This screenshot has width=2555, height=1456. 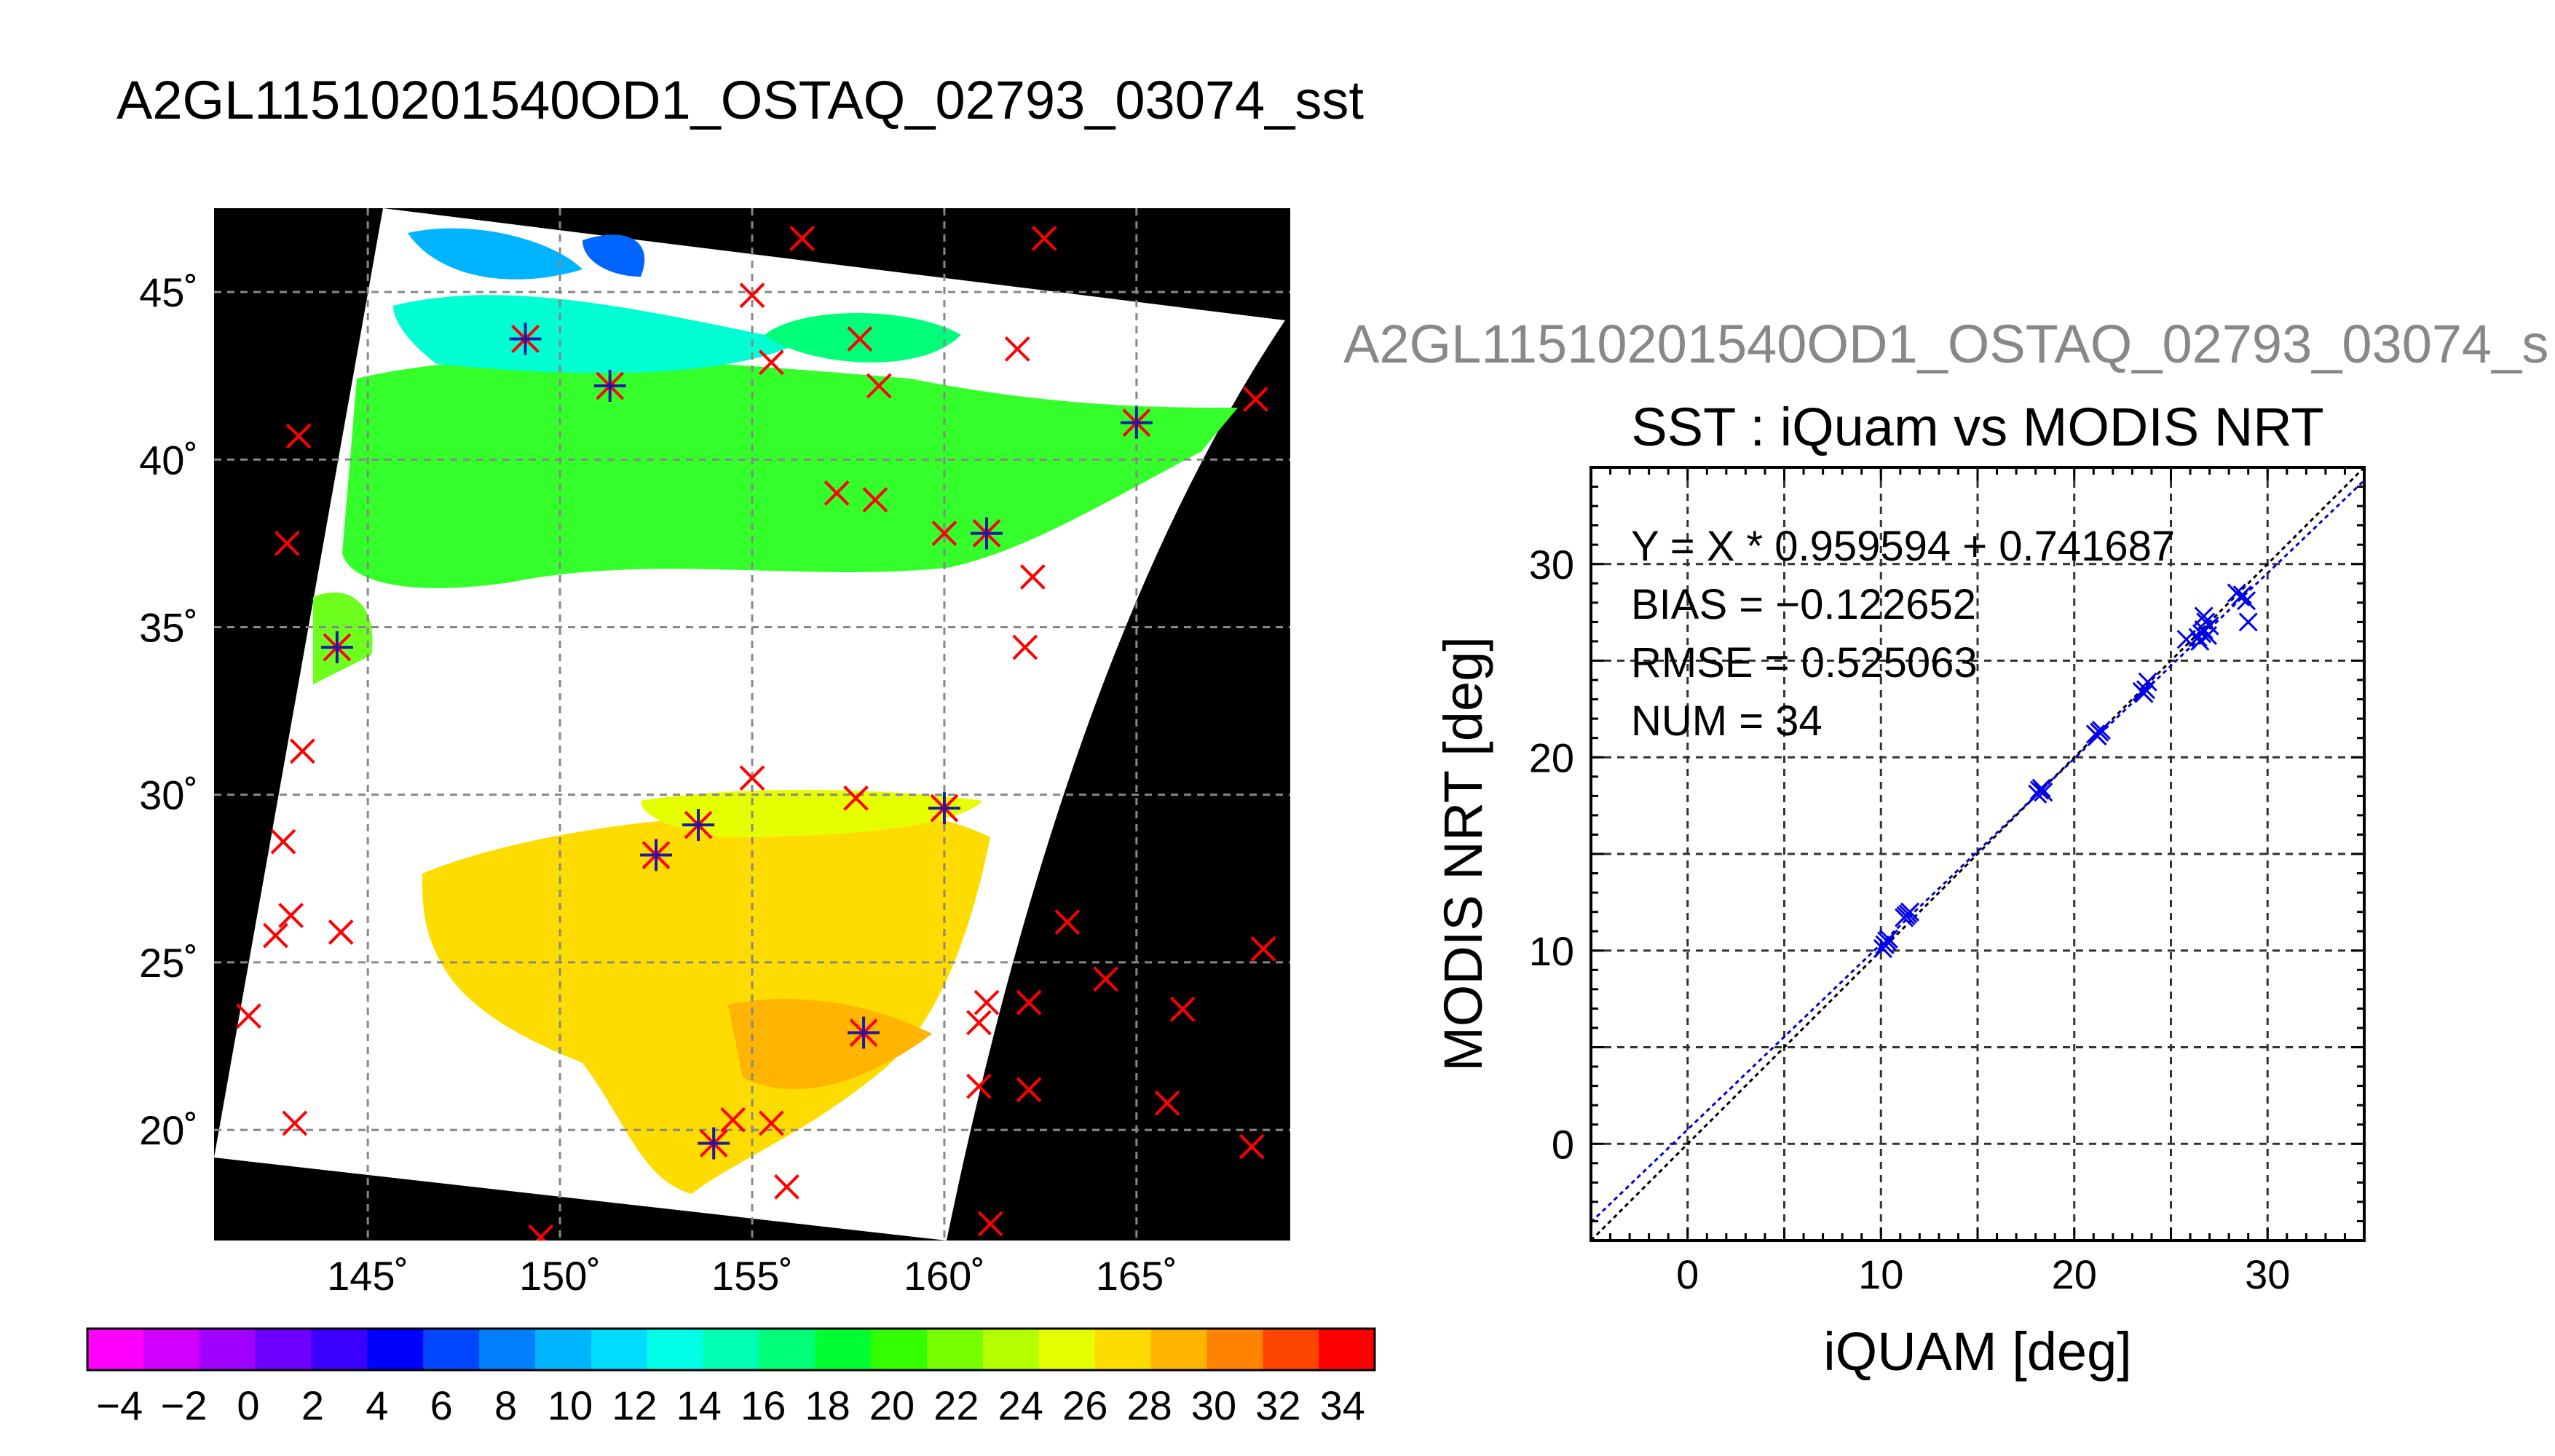 What do you see at coordinates (312, 1405) in the screenshot?
I see `colorbar-tick-label: 2` at bounding box center [312, 1405].